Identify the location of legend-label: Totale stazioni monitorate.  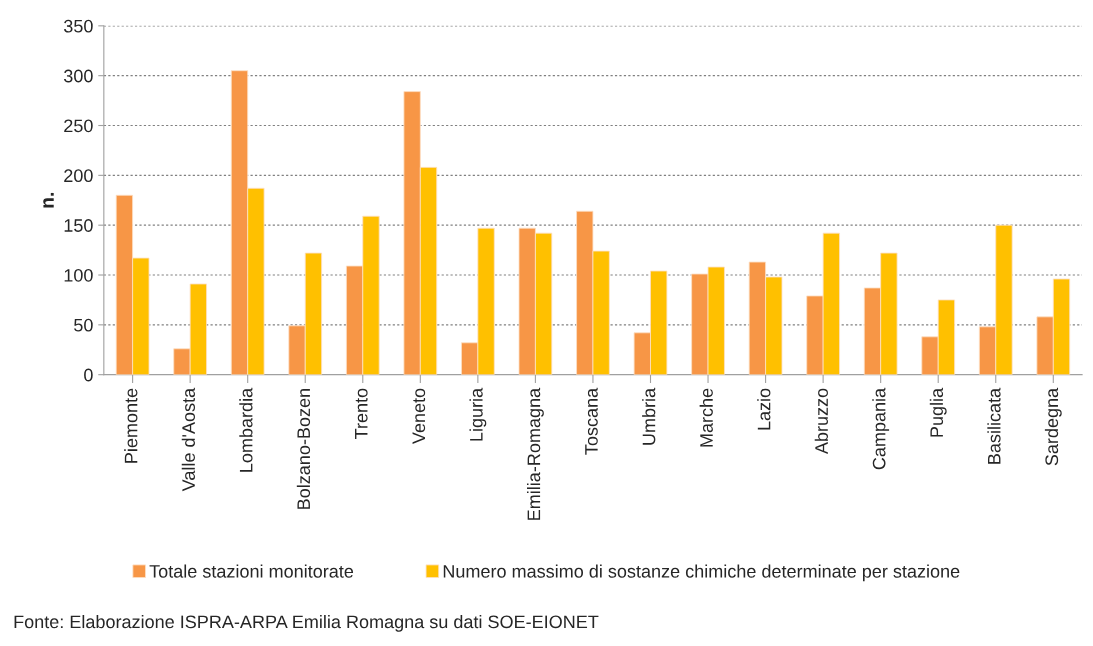
(251, 571).